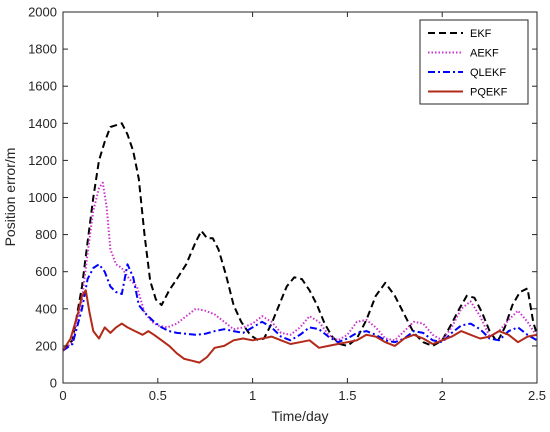  Describe the element at coordinates (53, 383) in the screenshot. I see `y-tick-label: 0` at that location.